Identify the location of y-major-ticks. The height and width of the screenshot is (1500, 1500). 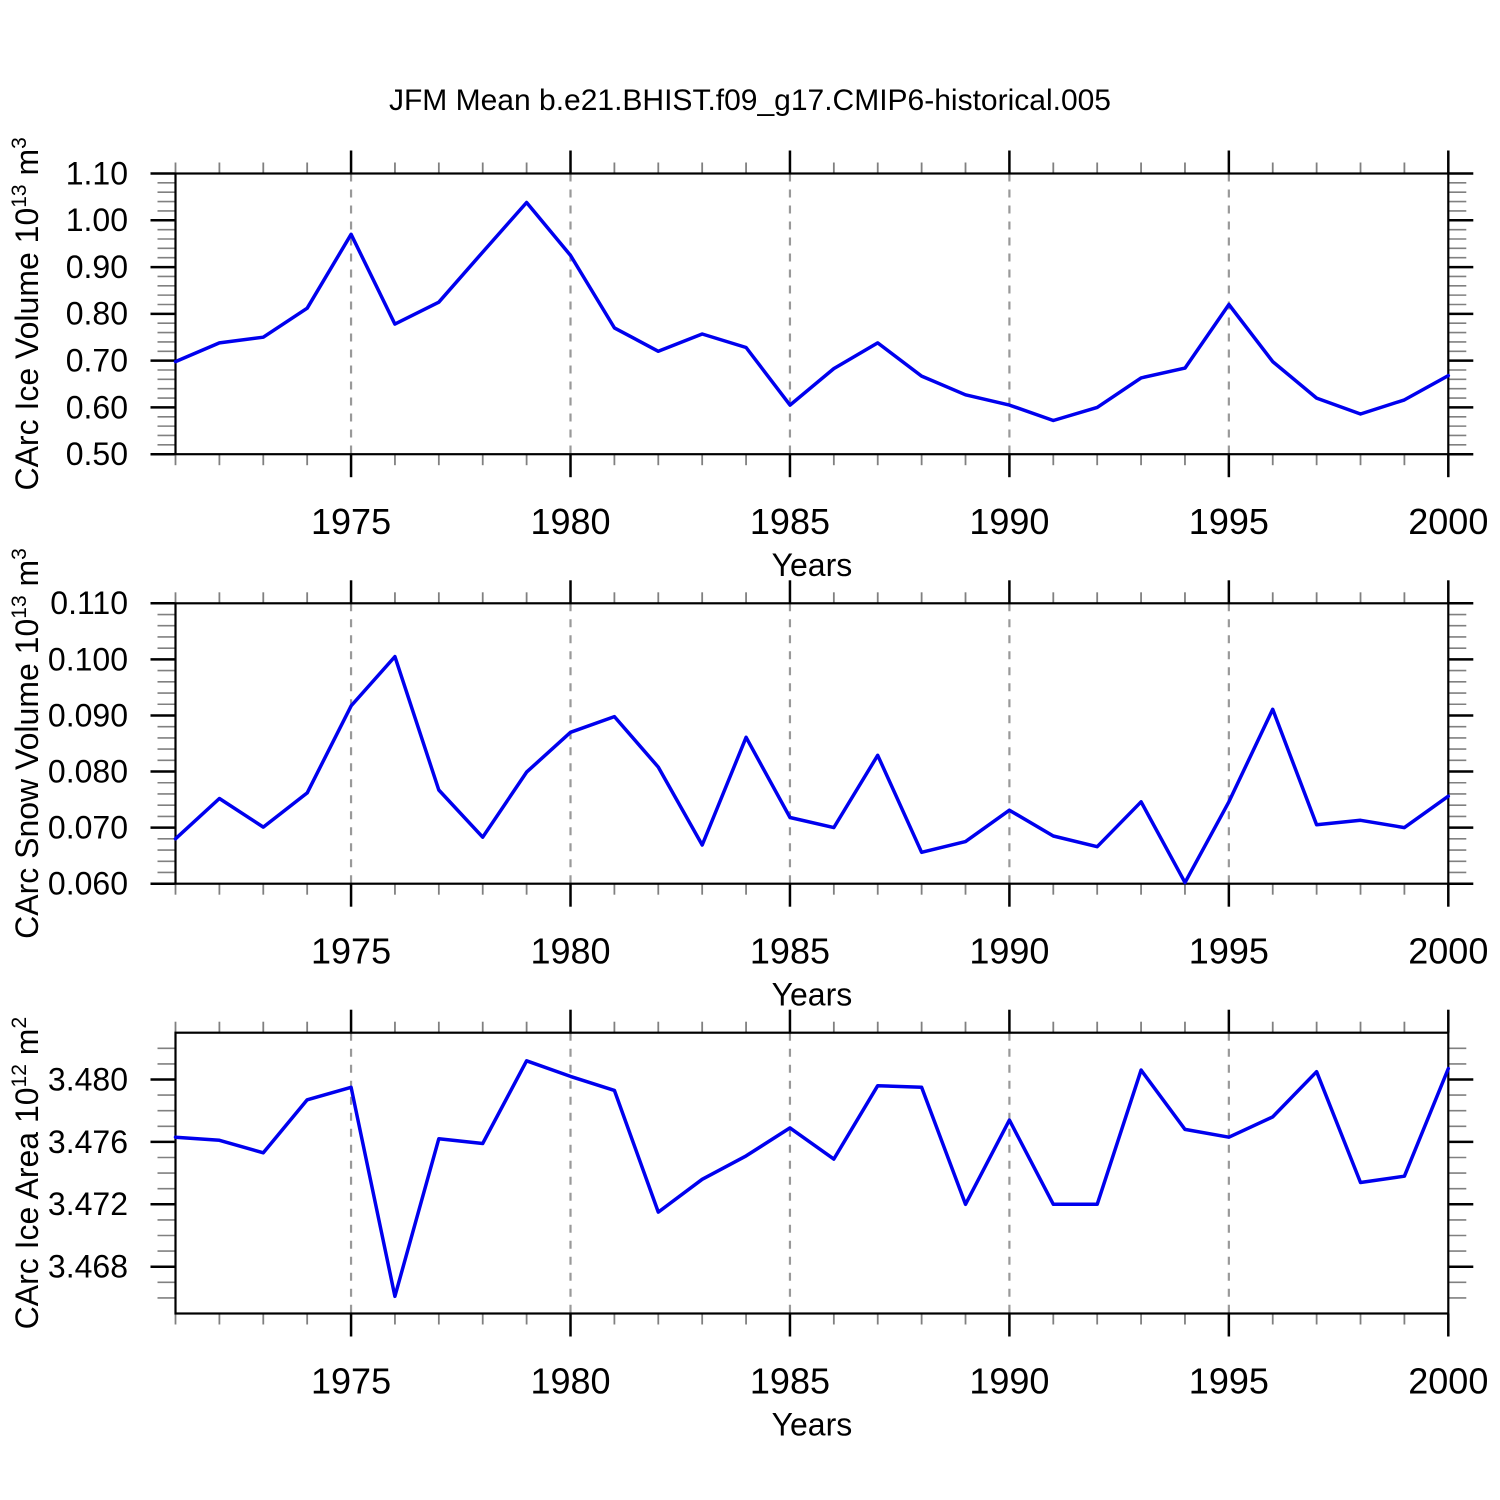
(812, 1173).